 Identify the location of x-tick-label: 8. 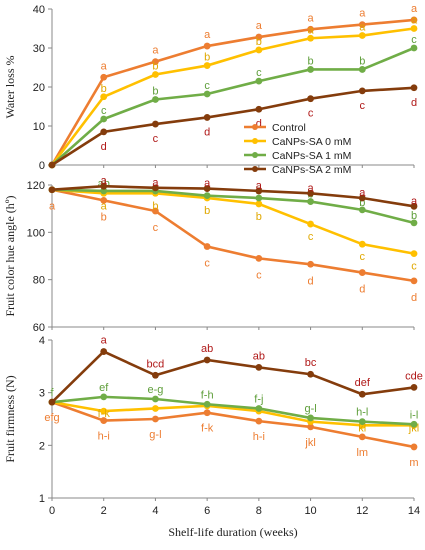
(259, 511).